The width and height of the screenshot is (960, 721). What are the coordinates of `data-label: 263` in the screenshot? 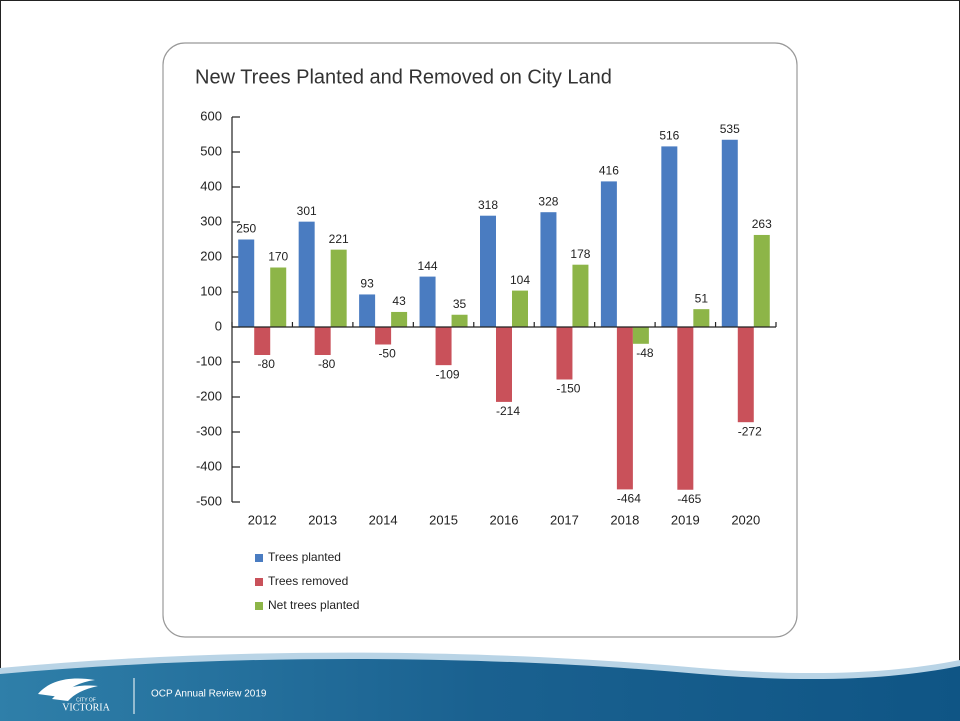 It's located at (762, 224).